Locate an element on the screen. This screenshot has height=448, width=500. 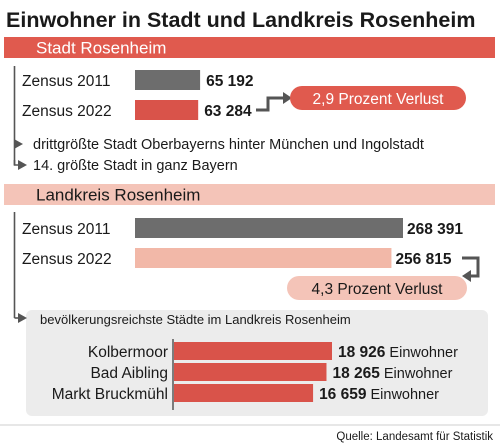
cities-arrow is located at coordinates (22, 318).